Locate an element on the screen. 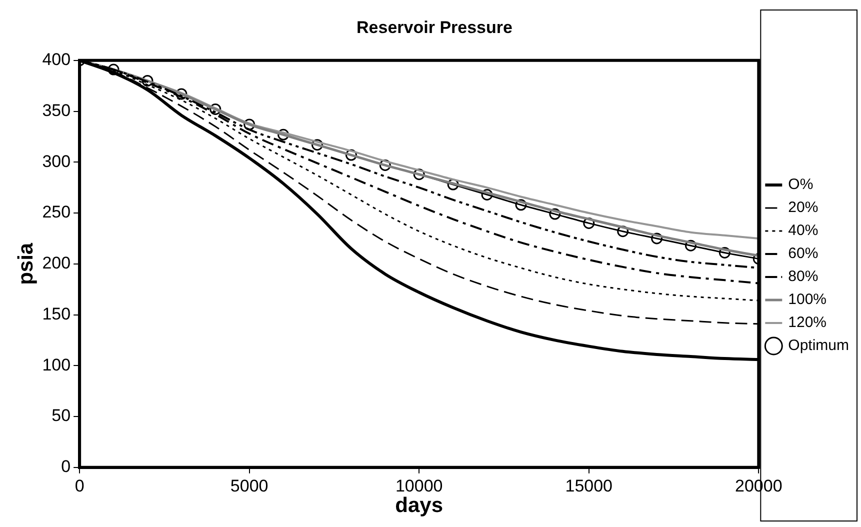  legend-label: Optimum is located at coordinates (818, 345).